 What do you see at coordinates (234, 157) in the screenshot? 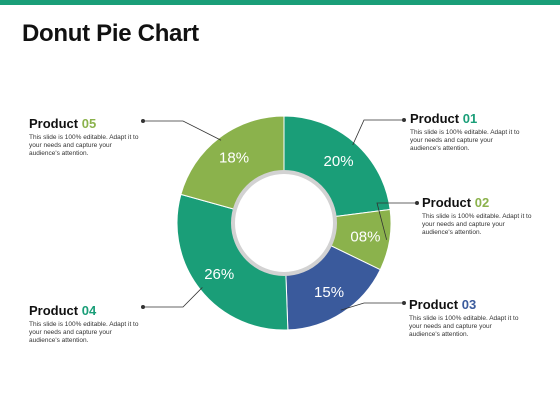
I see `value-label-product-05: 18%` at bounding box center [234, 157].